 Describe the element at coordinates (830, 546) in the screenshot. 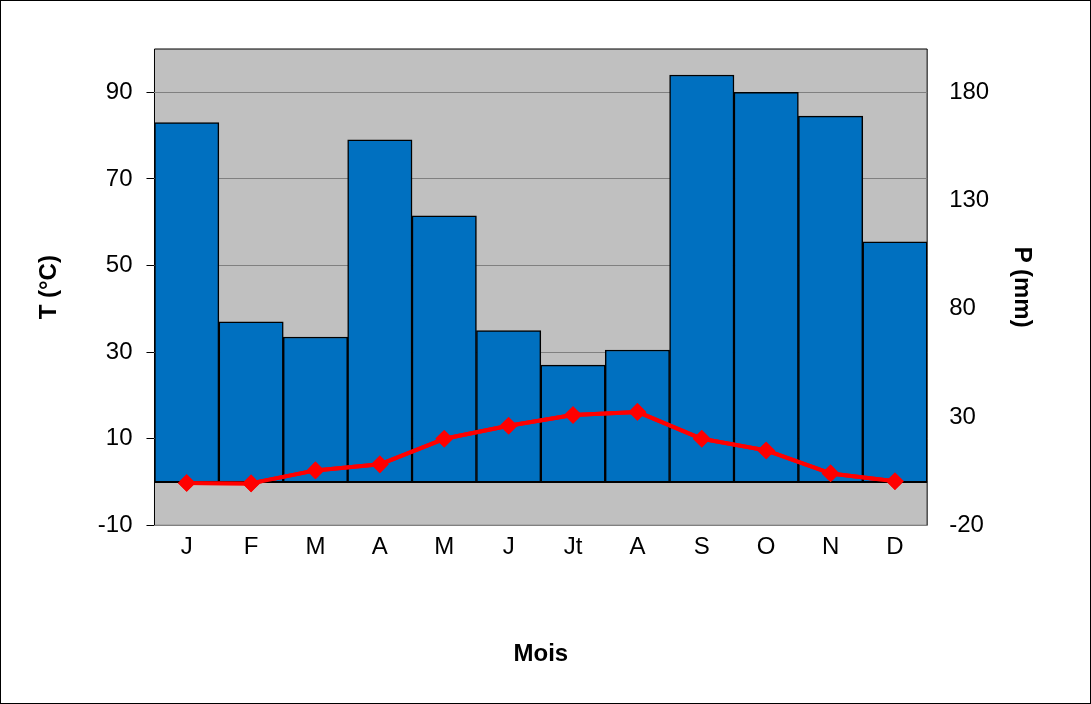

I see `x-tick-label: N` at that location.